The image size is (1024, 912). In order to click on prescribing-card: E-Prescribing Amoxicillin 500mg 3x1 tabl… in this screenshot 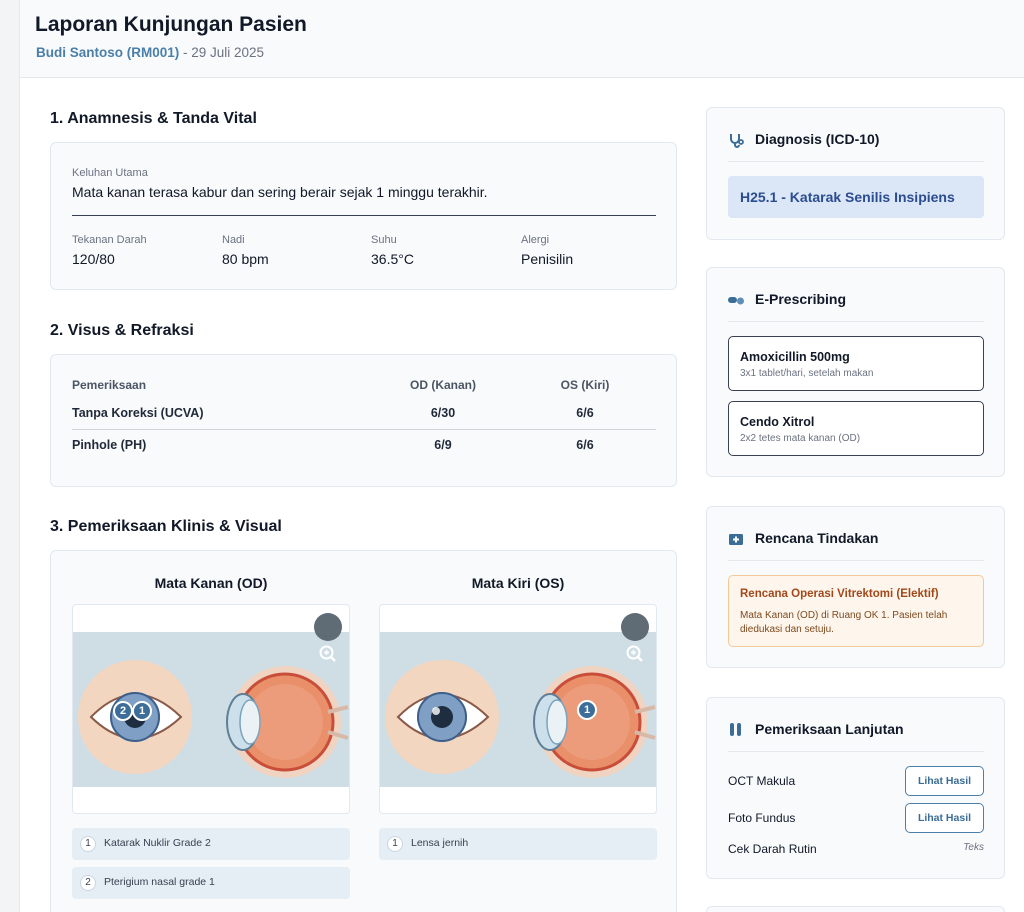, I will do `click(855, 372)`.